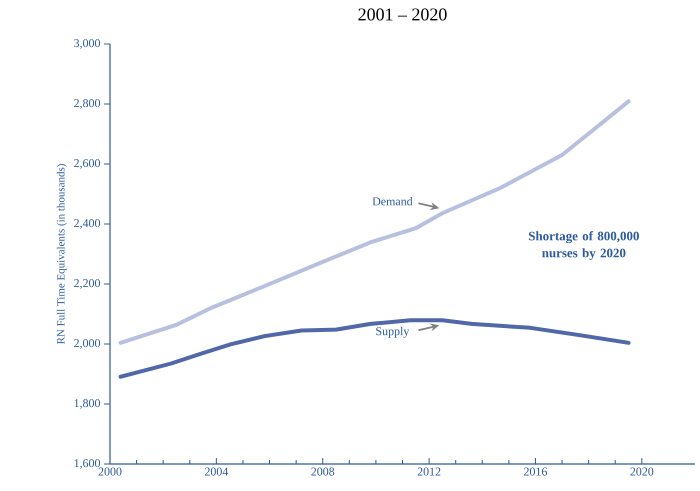 Image resolution: width=700 pixels, height=491 pixels. I want to click on x-tick-label: 2000, so click(110, 472).